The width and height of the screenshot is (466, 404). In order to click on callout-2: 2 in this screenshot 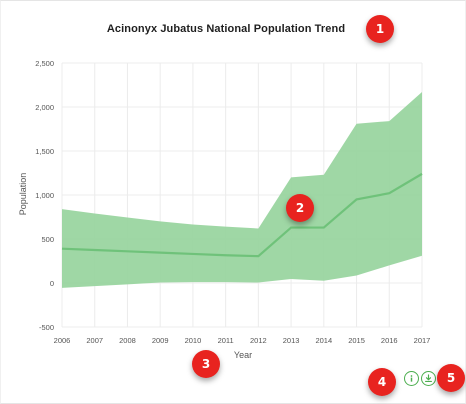, I will do `click(300, 208)`.